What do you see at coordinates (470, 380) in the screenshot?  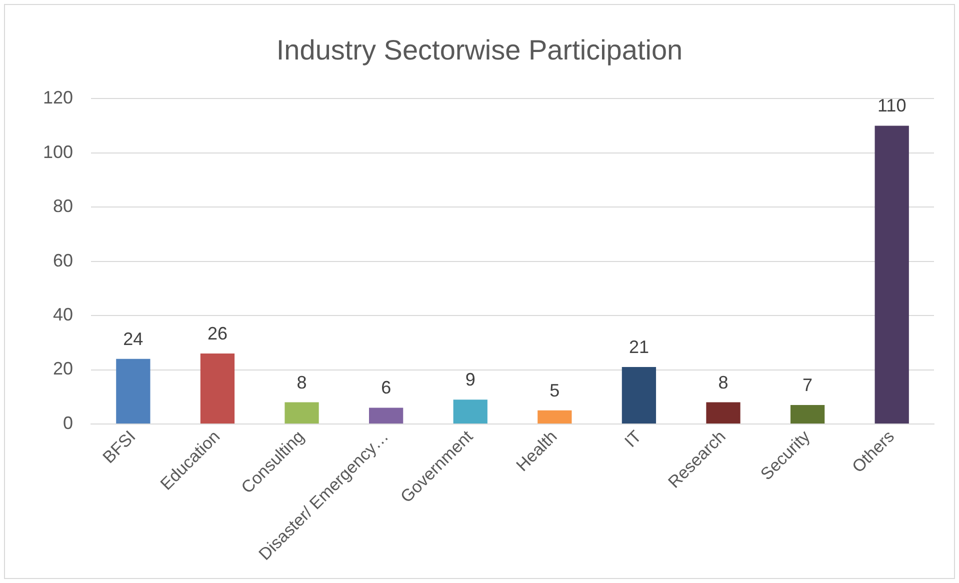 I see `data-label: 9` at bounding box center [470, 380].